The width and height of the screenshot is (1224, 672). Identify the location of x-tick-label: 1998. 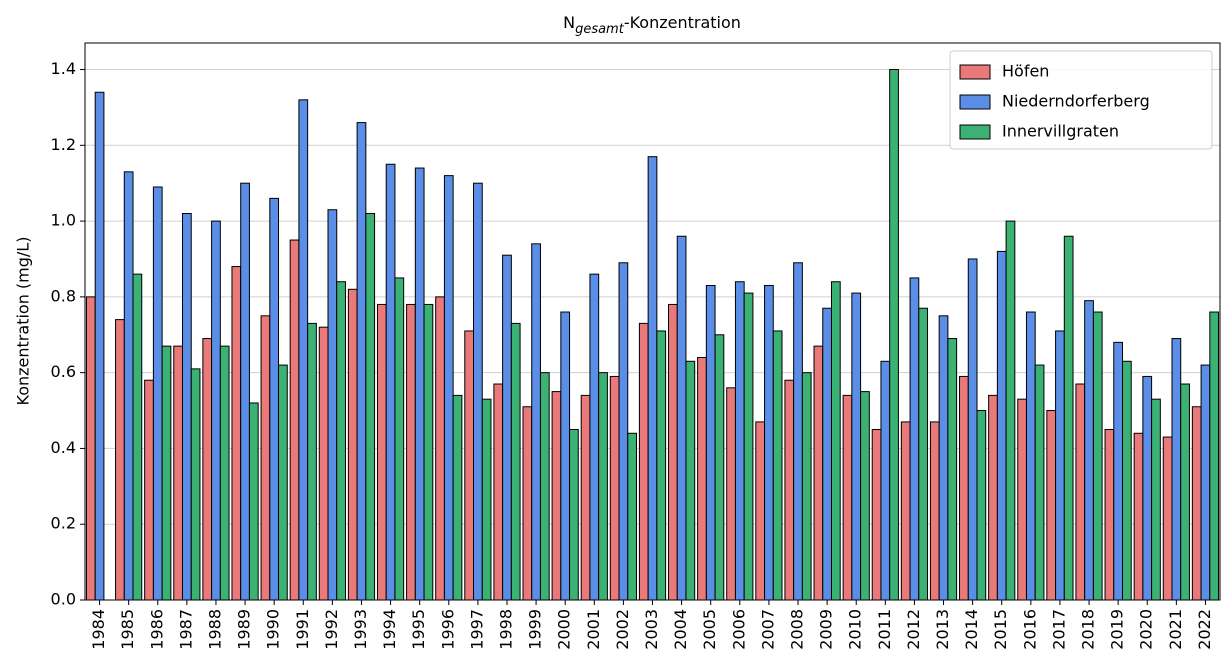
(505, 629).